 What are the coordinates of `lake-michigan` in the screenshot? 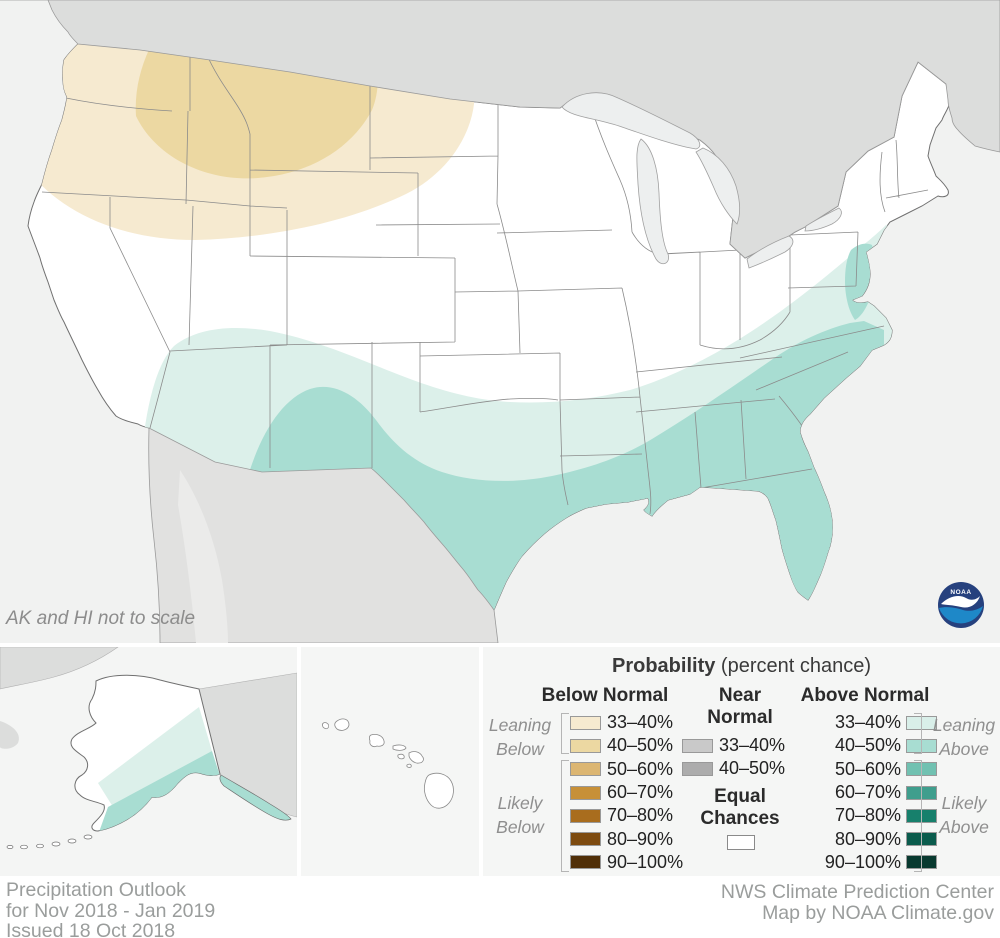 It's located at (652, 201).